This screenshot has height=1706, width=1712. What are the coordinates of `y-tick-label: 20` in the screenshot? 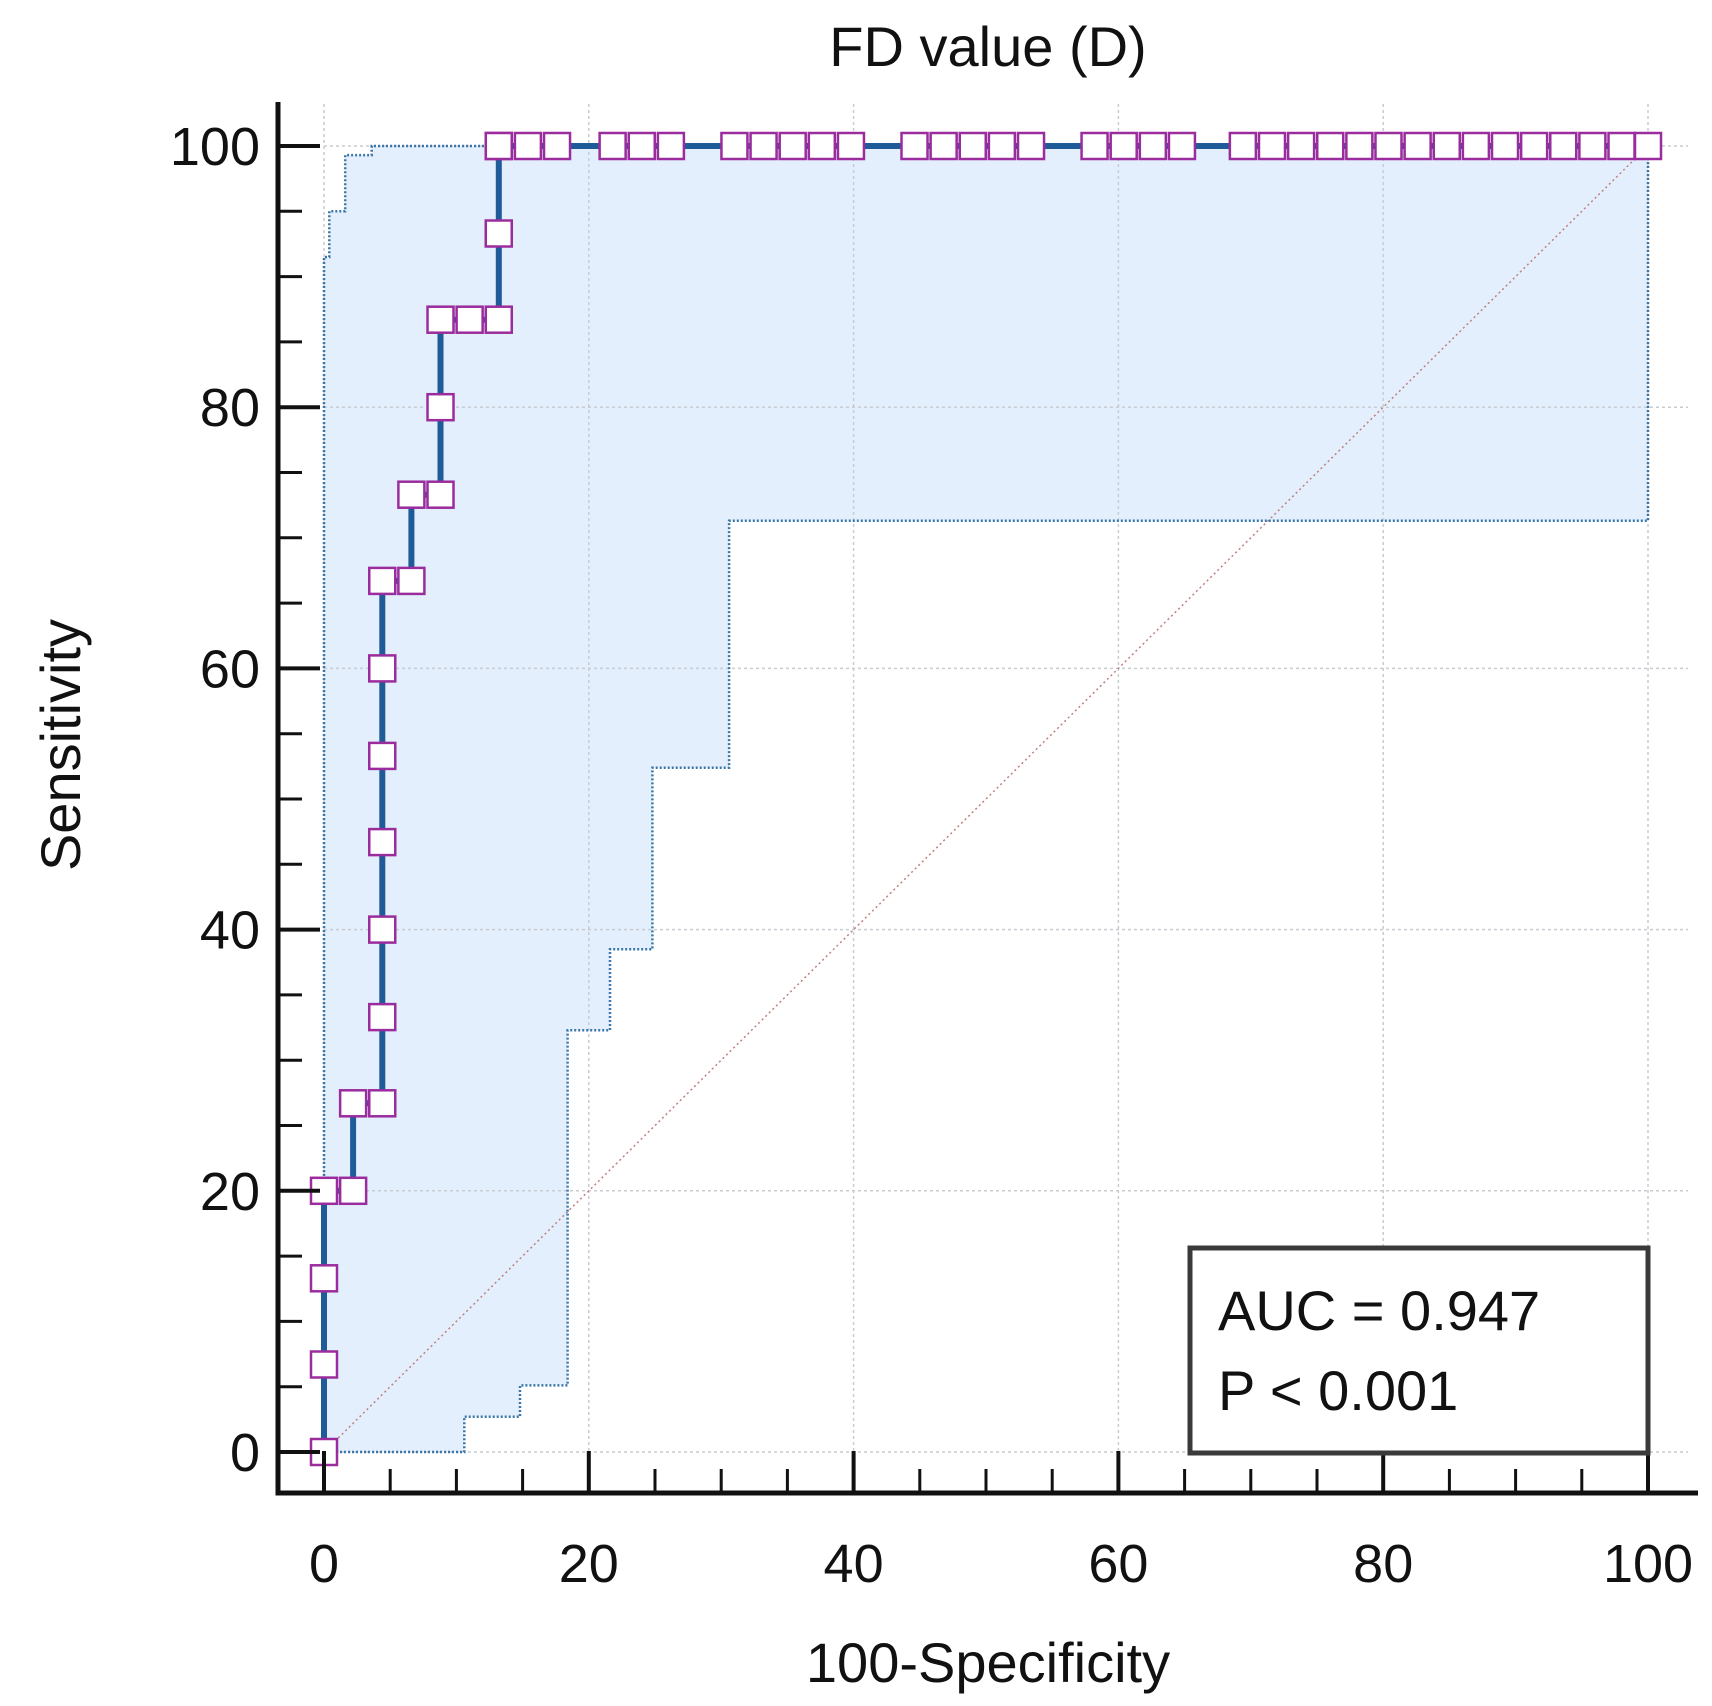 It's located at (230, 1192).